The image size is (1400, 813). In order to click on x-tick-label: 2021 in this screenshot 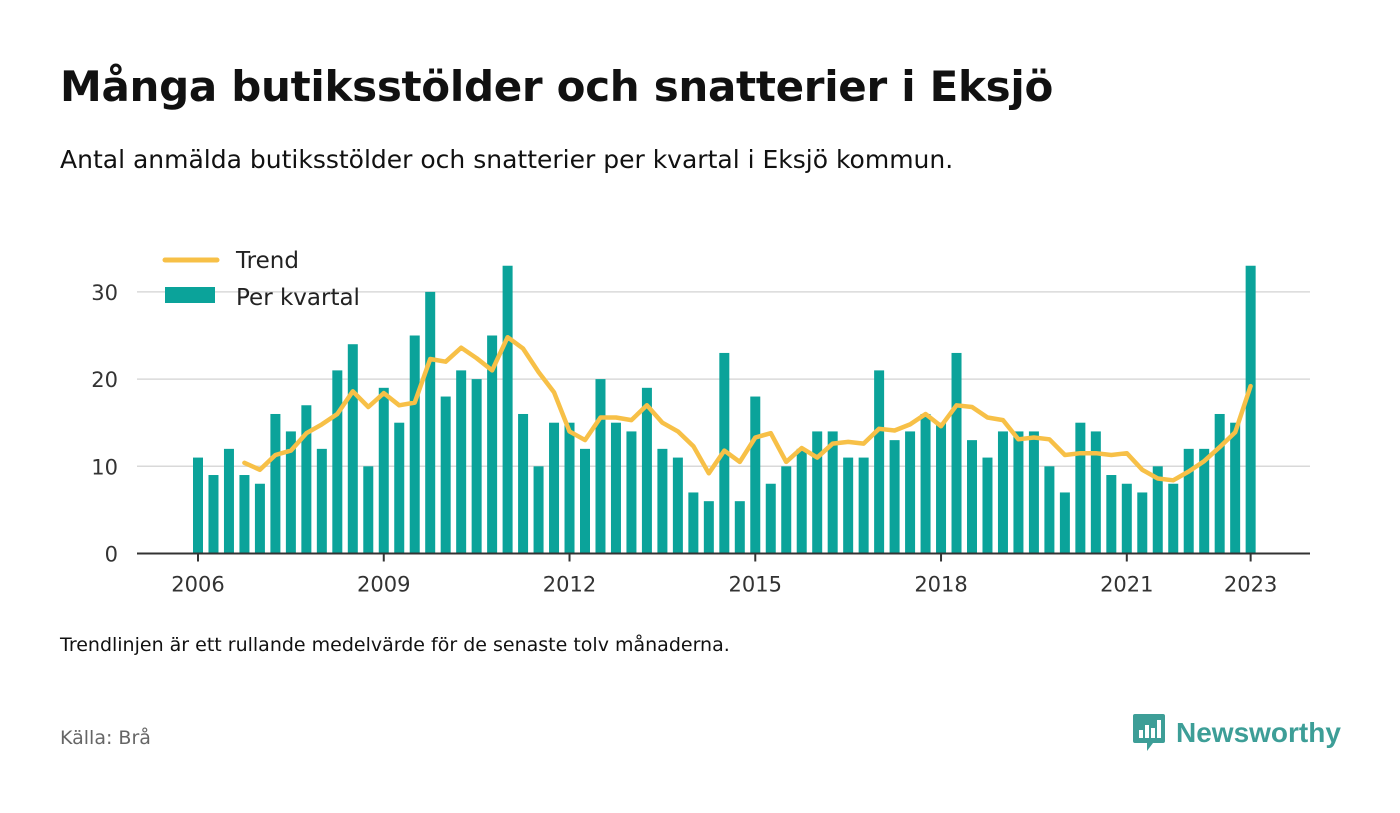, I will do `click(1126, 585)`.